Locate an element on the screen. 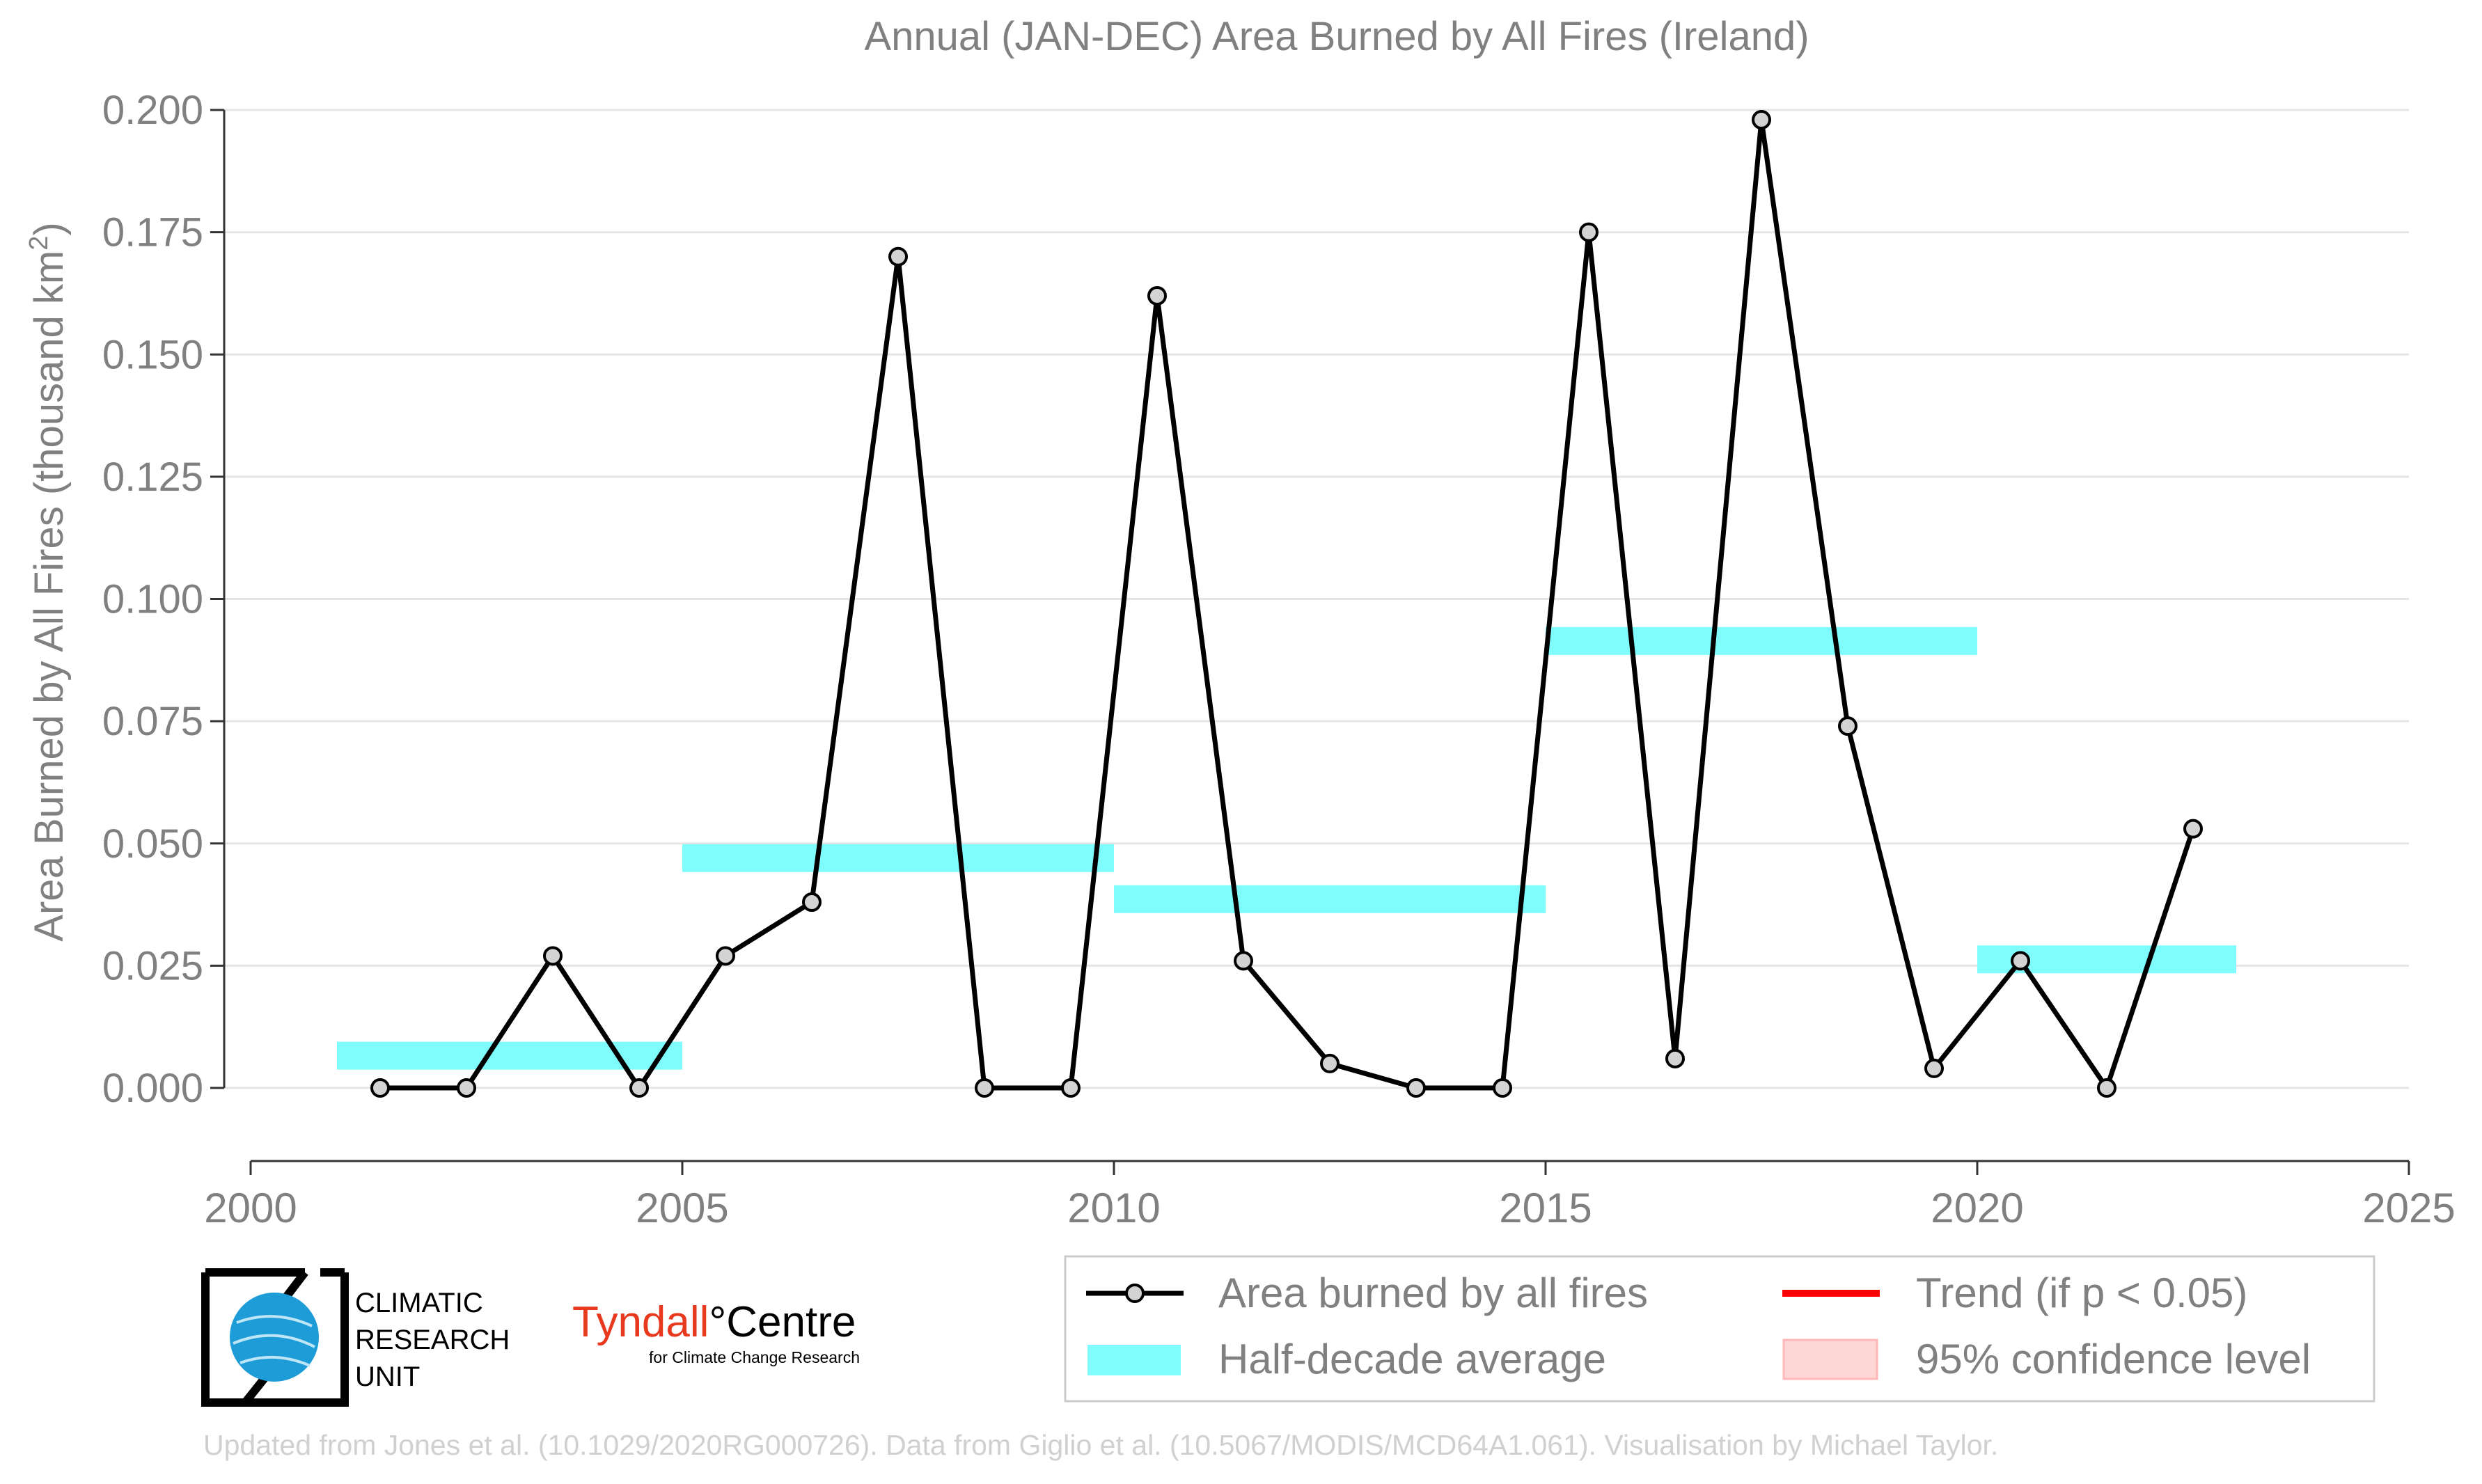 This screenshot has width=2482, height=1484. legend-label-confidence: 95% confidence level is located at coordinates (2113, 1359).